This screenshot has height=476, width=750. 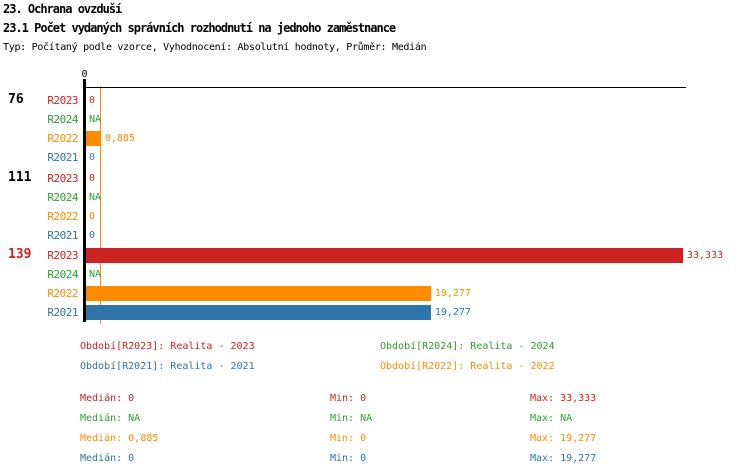 I want to click on stat-min-R2022: Min: 0, so click(x=348, y=438).